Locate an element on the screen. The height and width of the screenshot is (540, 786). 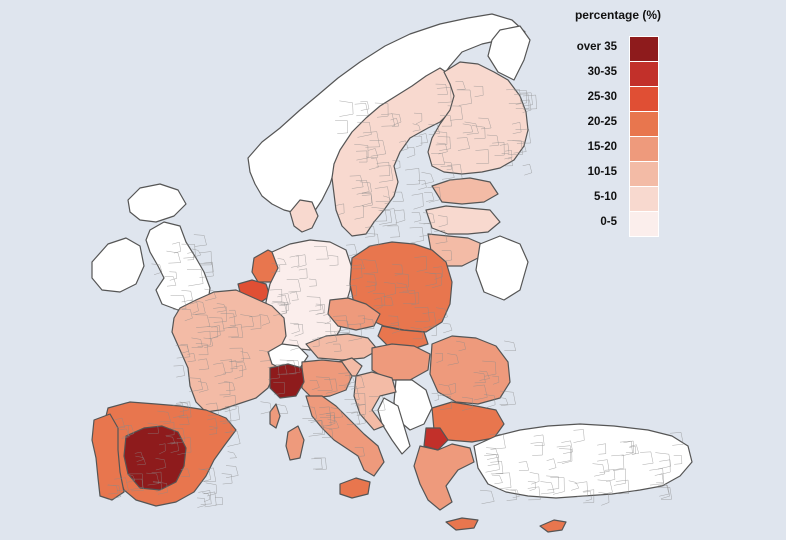
legend-row: 25-30 is located at coordinates (610, 99).